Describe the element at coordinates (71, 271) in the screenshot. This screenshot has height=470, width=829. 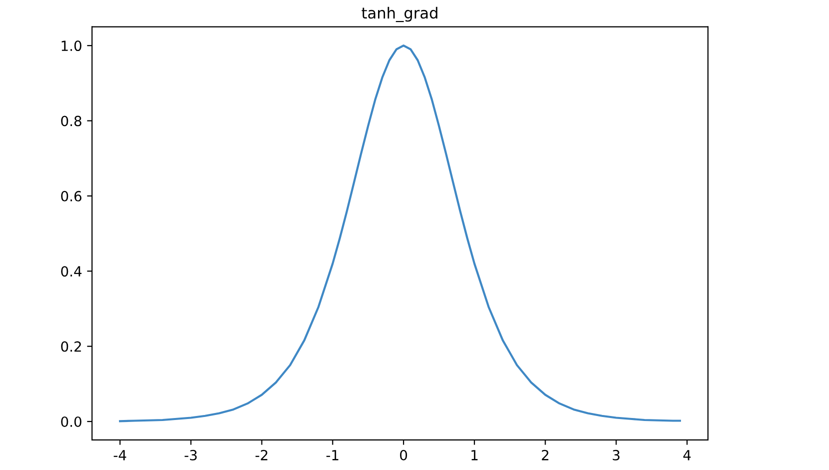
I see `y-tick-label: 0.4` at that location.